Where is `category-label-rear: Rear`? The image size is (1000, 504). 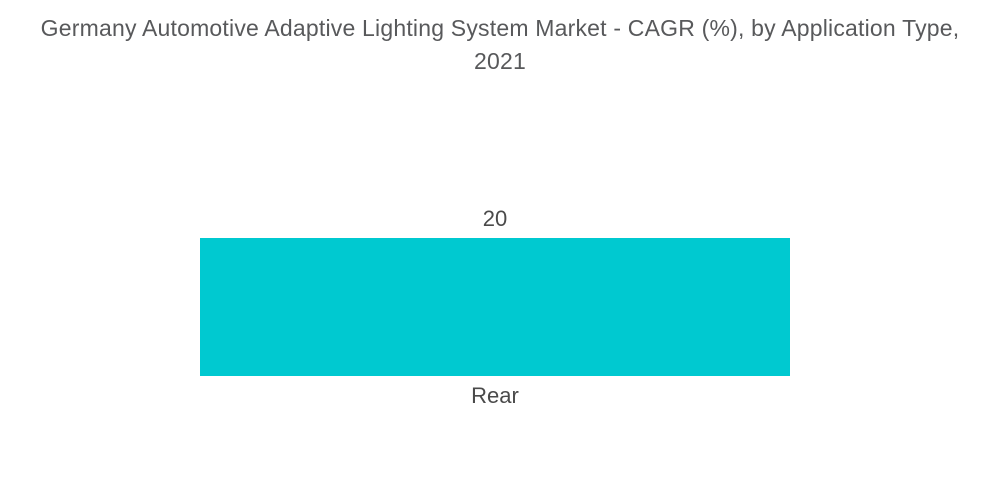
category-label-rear: Rear is located at coordinates (495, 395).